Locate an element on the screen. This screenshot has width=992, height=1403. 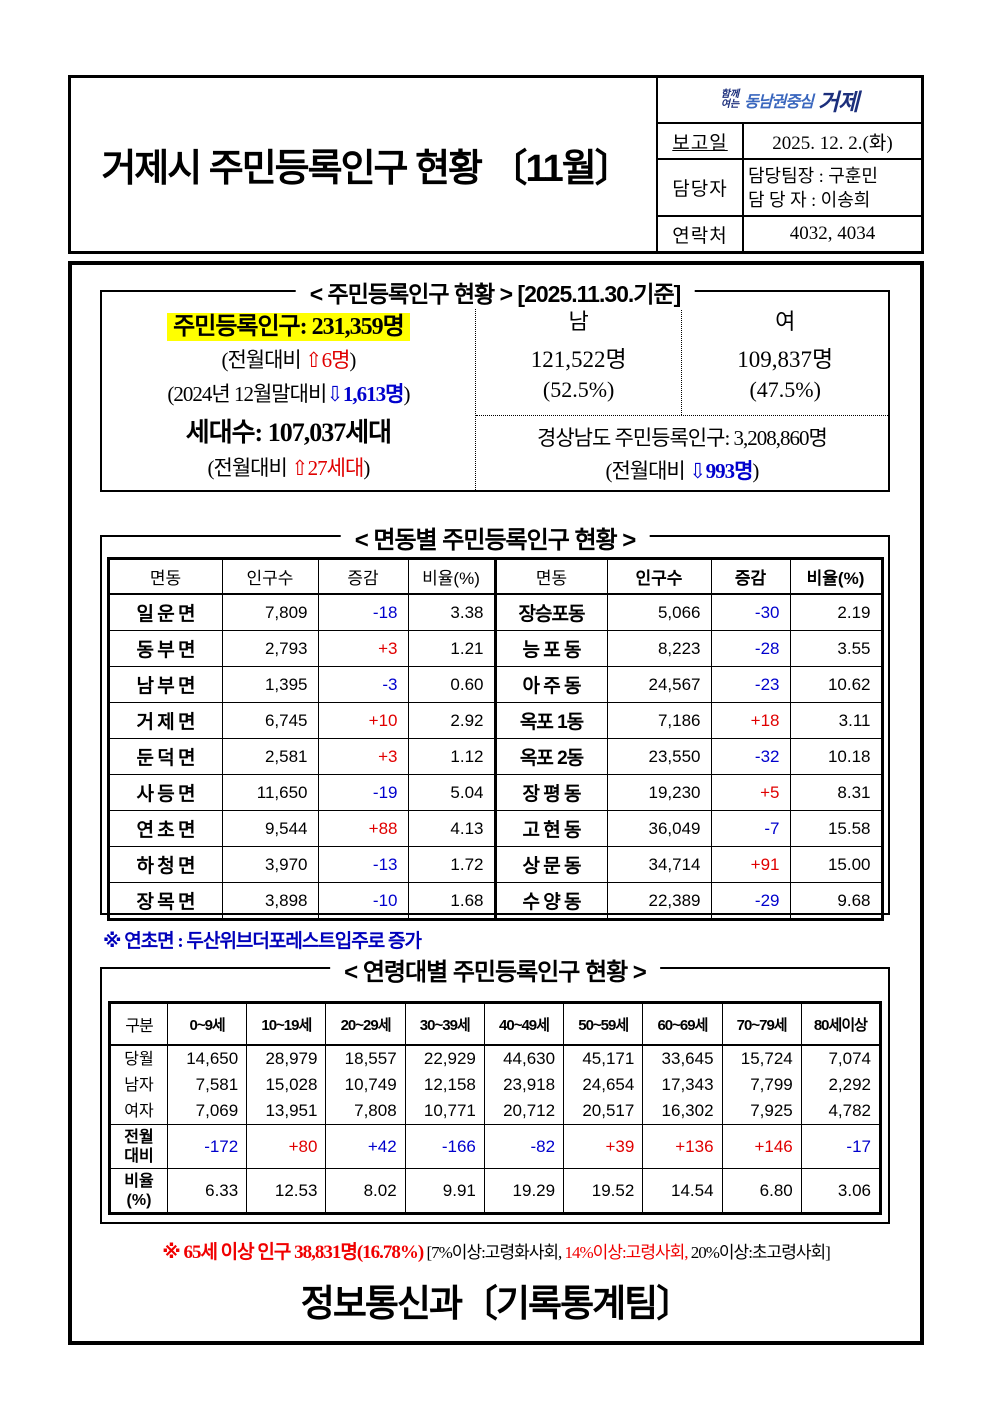
age-ratio-row-value: 6.80 is located at coordinates (761, 1191).